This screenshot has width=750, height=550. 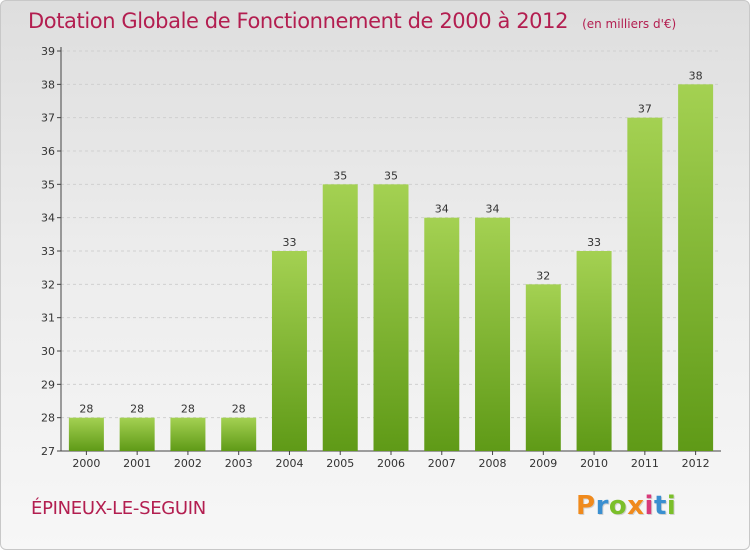 I want to click on y-tick-label: 28, so click(x=48, y=418).